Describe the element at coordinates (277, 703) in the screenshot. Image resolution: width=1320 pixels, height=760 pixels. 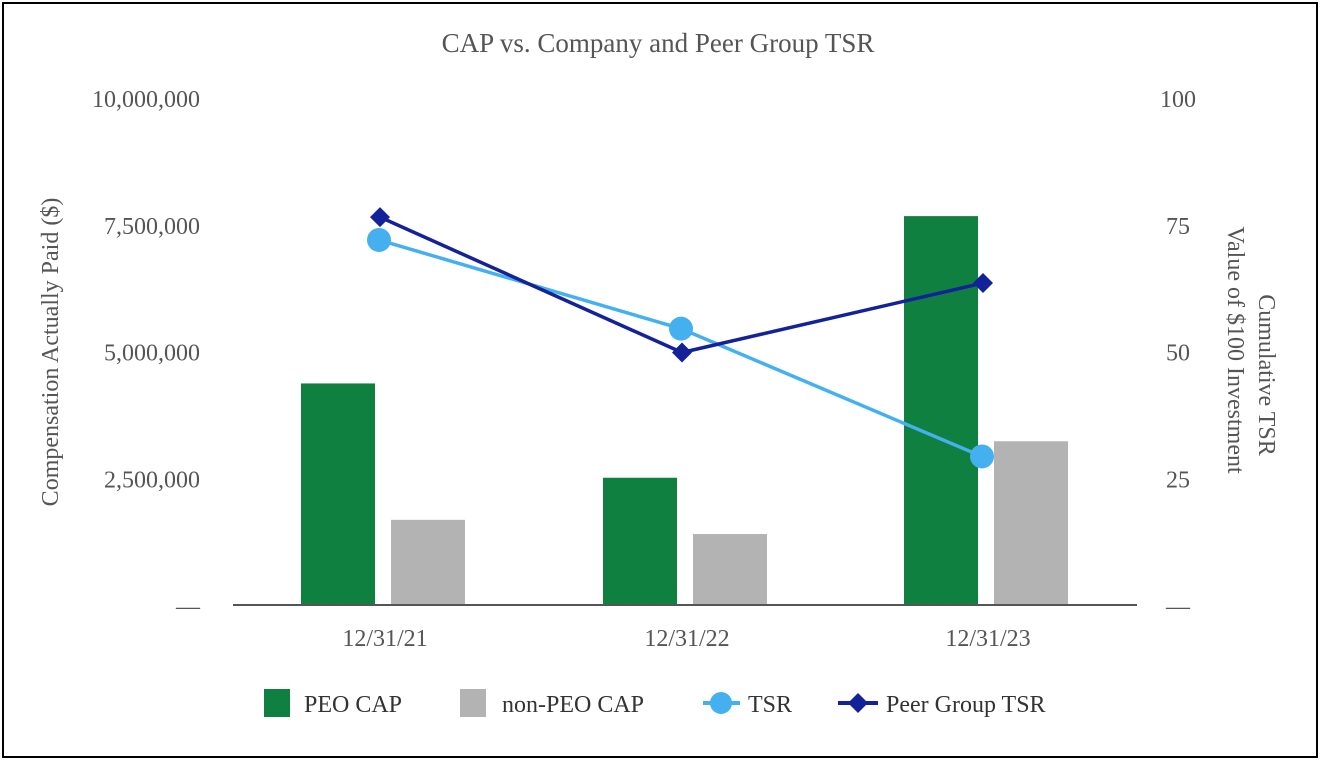
I see `legend-swatch-peo-cap` at that location.